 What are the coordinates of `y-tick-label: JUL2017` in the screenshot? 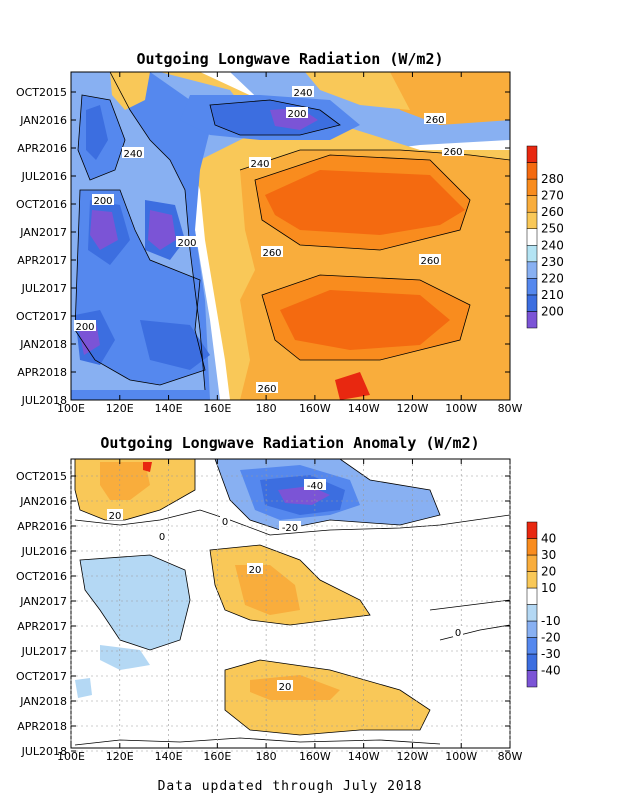 It's located at (44, 288).